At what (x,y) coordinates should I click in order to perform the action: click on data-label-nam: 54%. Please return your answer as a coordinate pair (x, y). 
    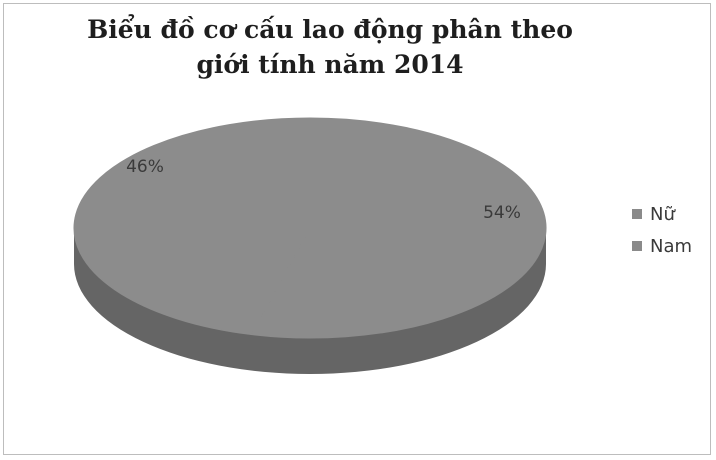
    Looking at the image, I should click on (502, 213).